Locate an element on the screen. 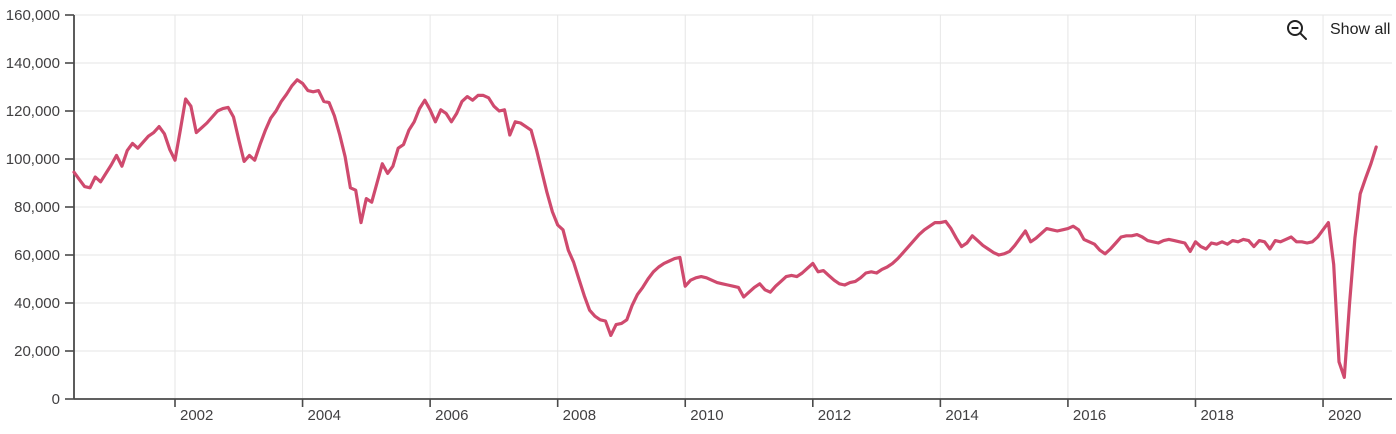 This screenshot has width=1396, height=434. y-axis-tick-label: 160,000 is located at coordinates (33, 15).